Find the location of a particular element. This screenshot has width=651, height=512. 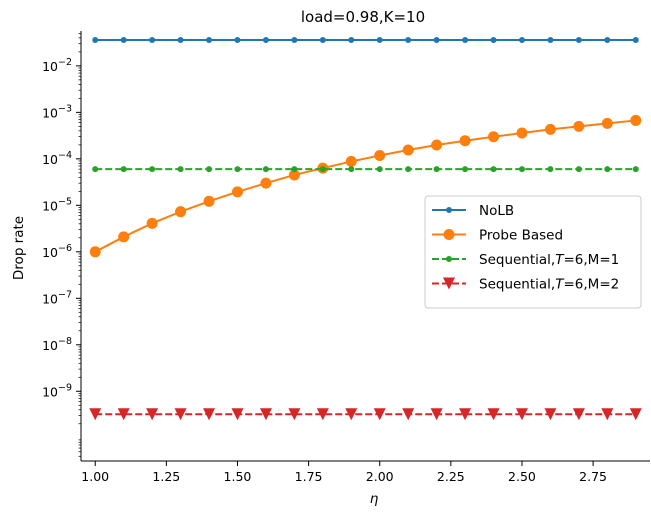

legend-entry: Sequential,T=6,M=2 is located at coordinates (525, 285).